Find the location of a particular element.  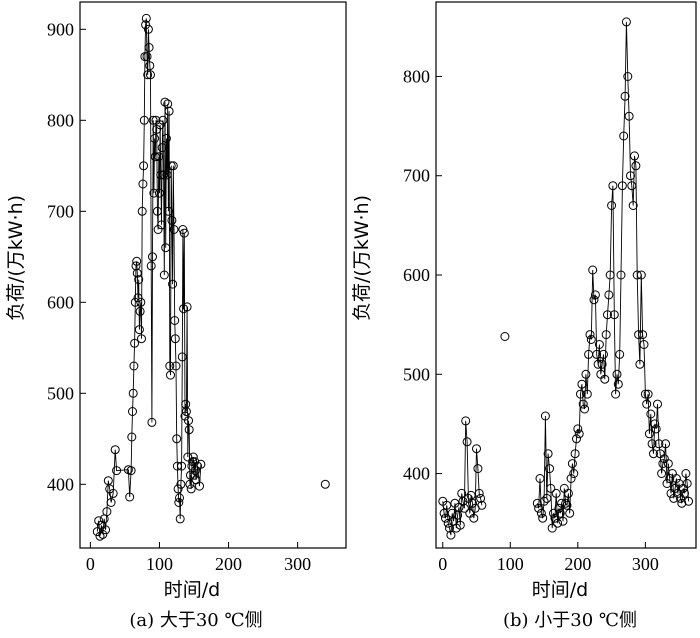

panel-b-xlabel: 时间/d is located at coordinates (560, 590).